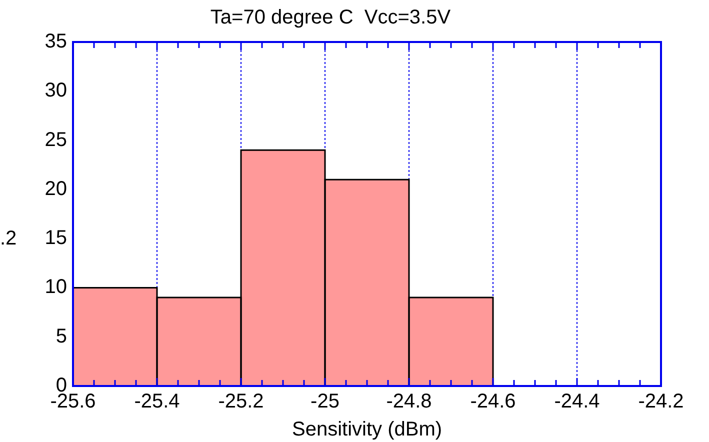 The width and height of the screenshot is (709, 442). Describe the element at coordinates (331, 17) in the screenshot. I see `chart-title: Ta=70 degree C Vcc=3.5V` at that location.